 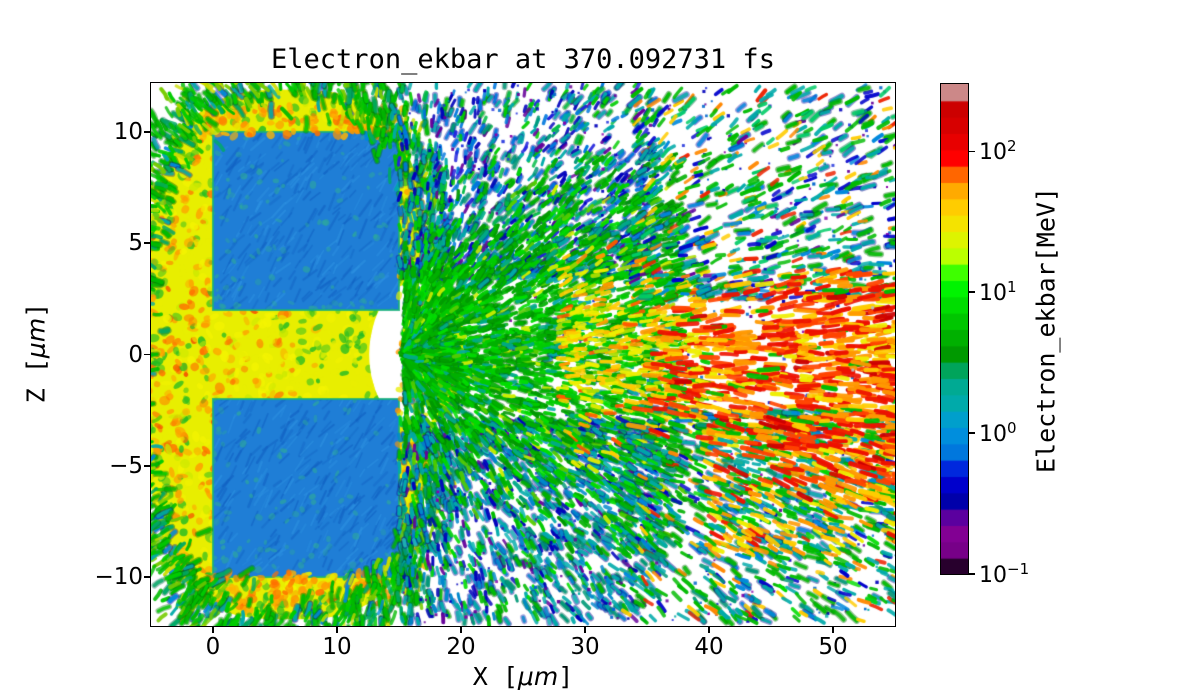 What do you see at coordinates (36, 310) in the screenshot?
I see `y-axis-label-close-bracket: ]` at bounding box center [36, 310].